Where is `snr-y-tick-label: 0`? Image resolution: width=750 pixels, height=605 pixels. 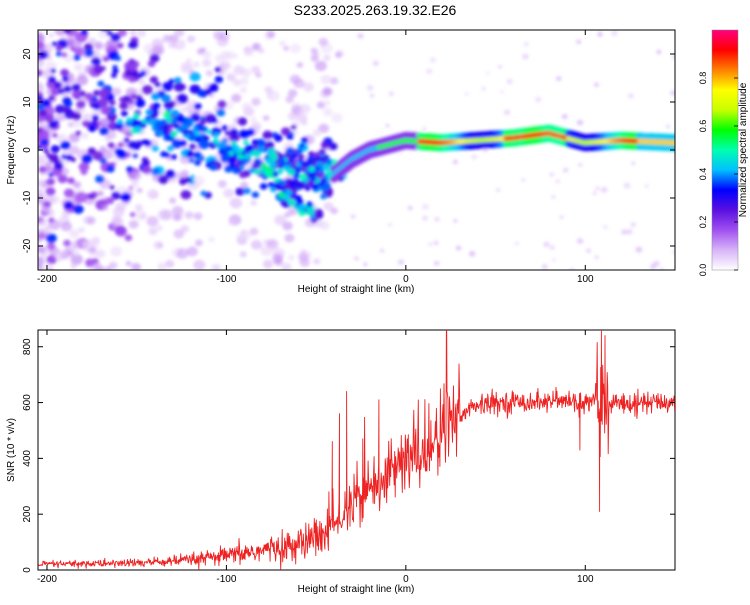
snr-y-tick-label: 0 is located at coordinates (27, 570).